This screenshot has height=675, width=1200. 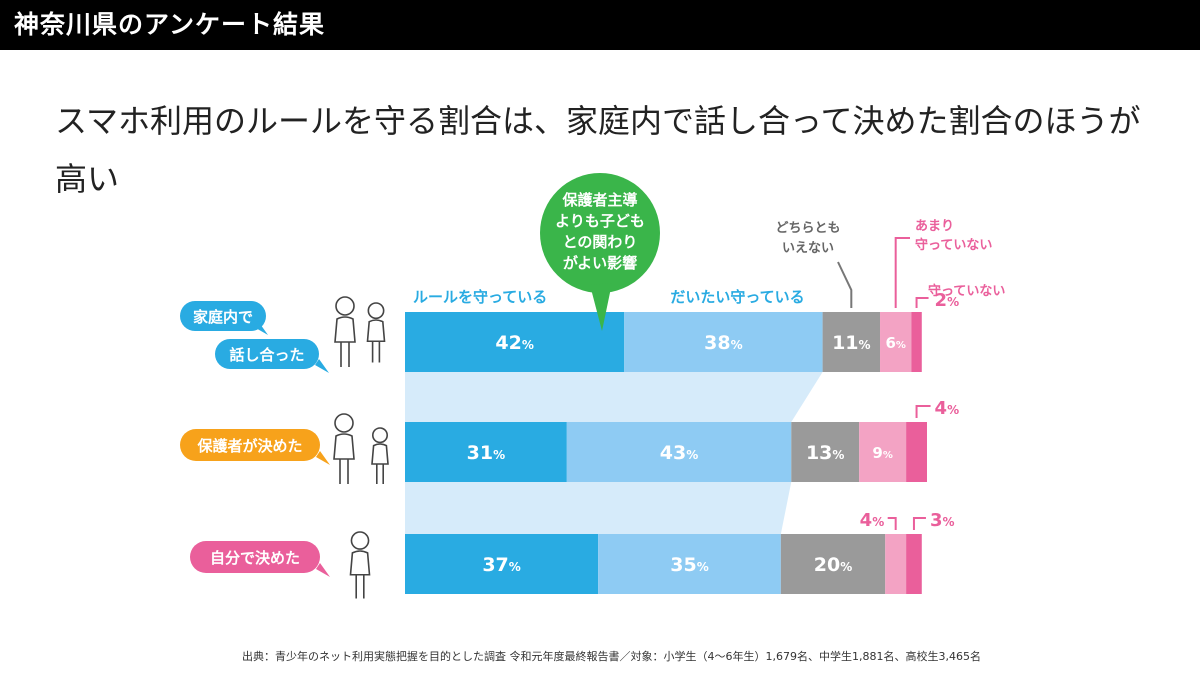 I want to click on series-label: あまり, so click(x=934, y=226).